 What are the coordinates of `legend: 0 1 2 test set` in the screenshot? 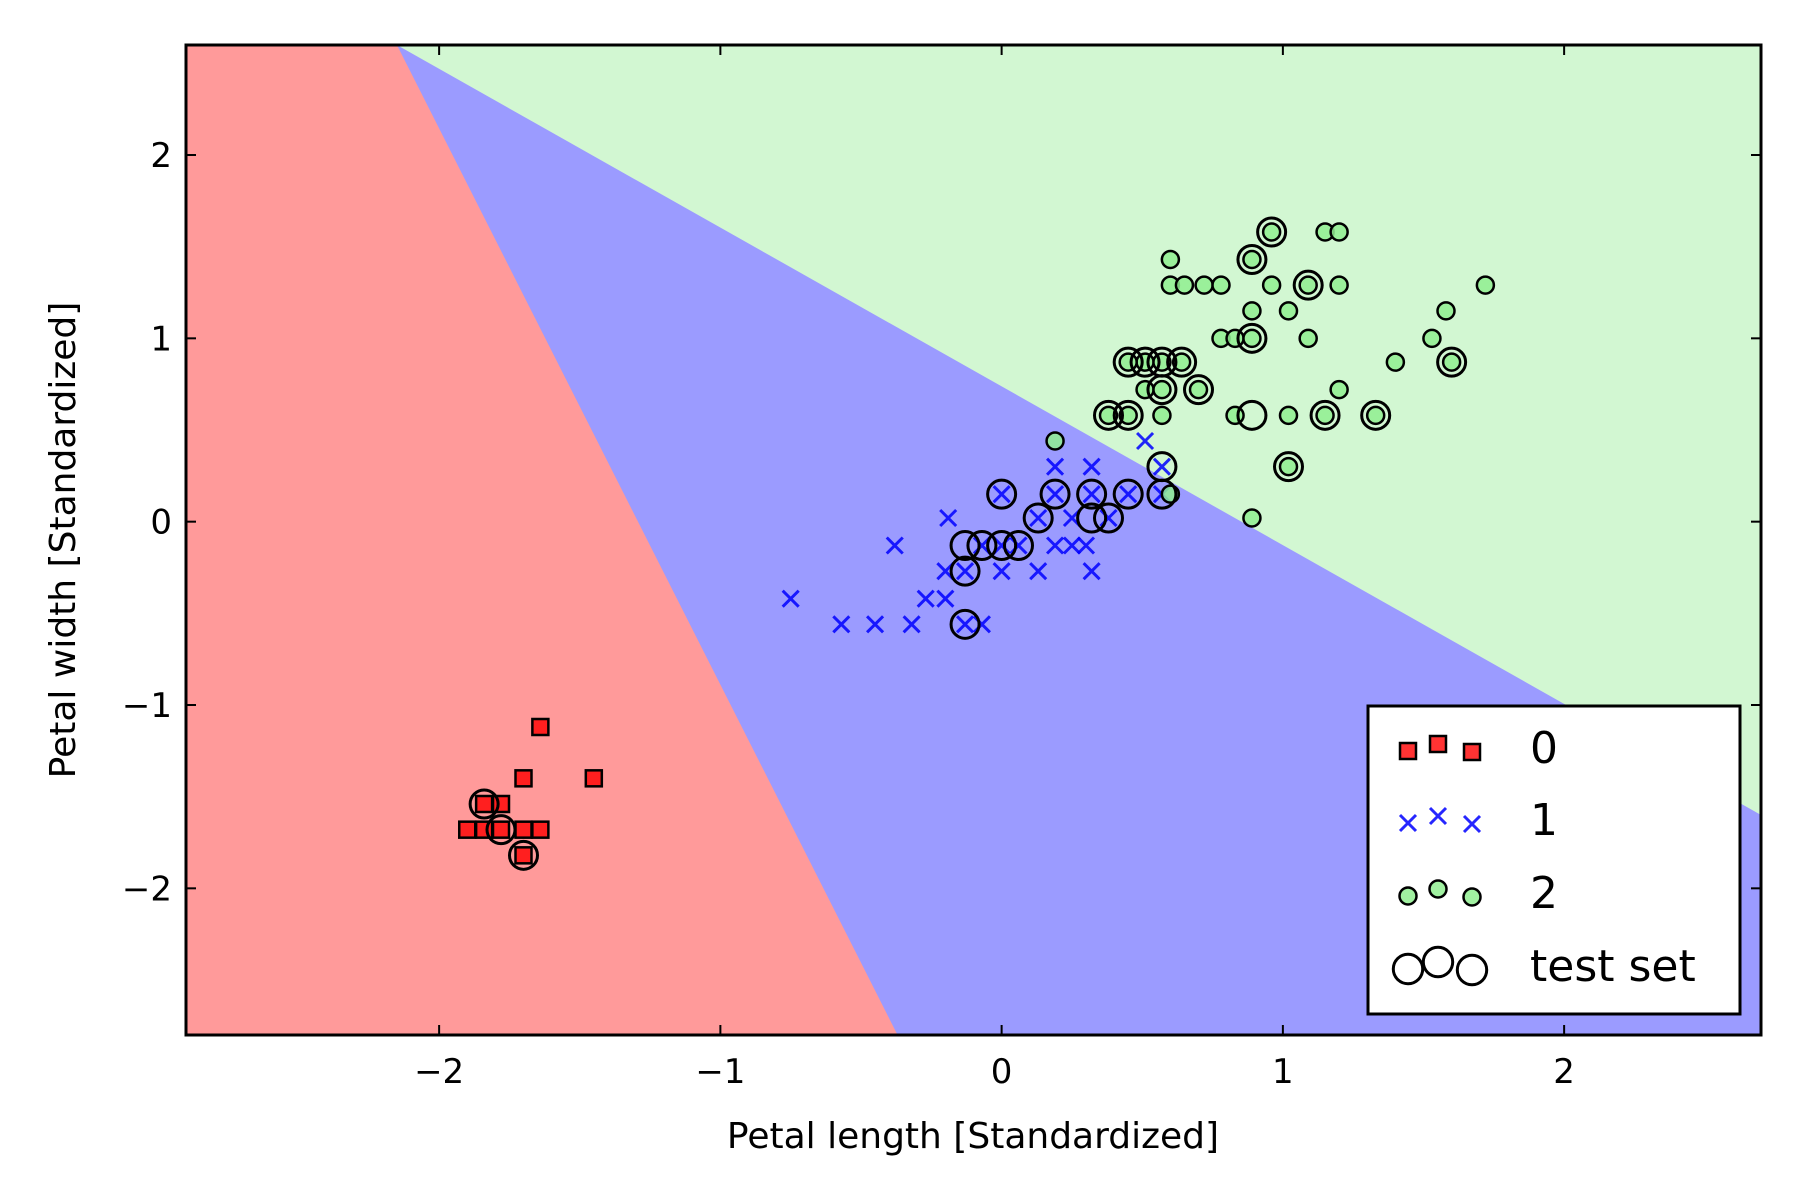 It's located at (1554, 860).